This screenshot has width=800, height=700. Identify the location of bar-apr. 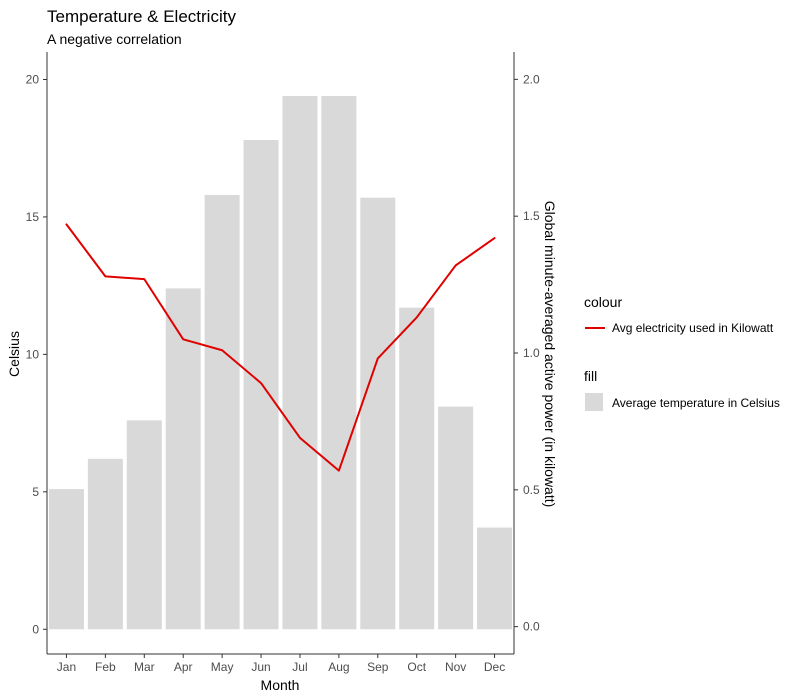
(183, 459).